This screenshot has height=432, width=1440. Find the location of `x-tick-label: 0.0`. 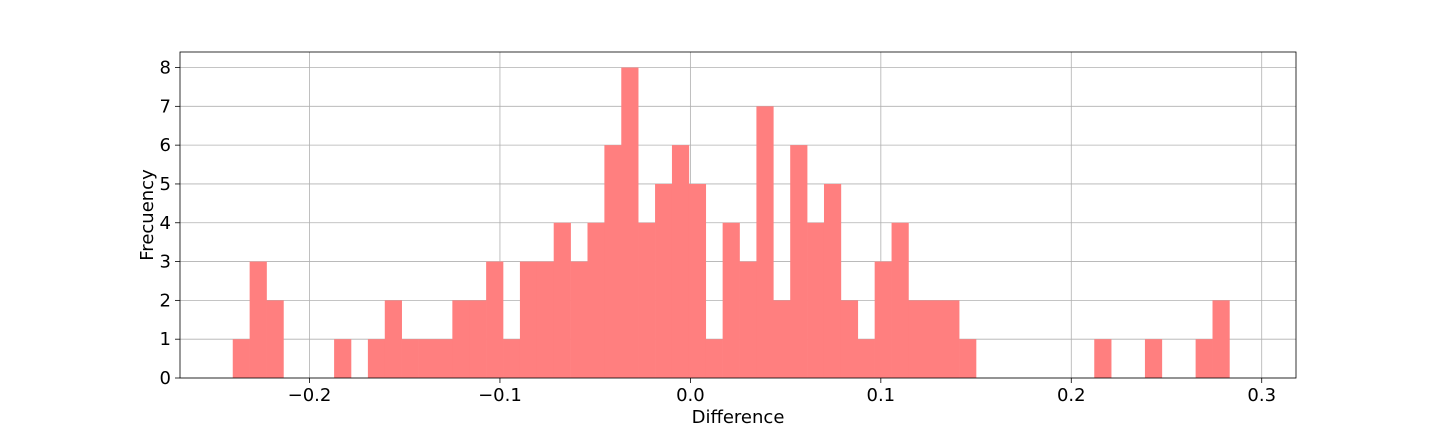

x-tick-label: 0.0 is located at coordinates (690, 395).